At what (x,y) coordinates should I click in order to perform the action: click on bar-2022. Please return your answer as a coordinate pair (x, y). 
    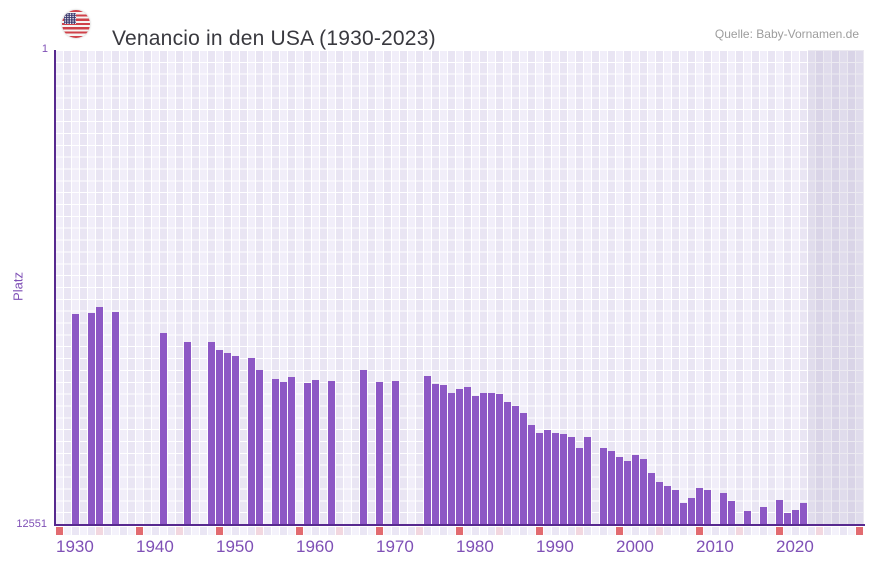
    Looking at the image, I should click on (795, 517).